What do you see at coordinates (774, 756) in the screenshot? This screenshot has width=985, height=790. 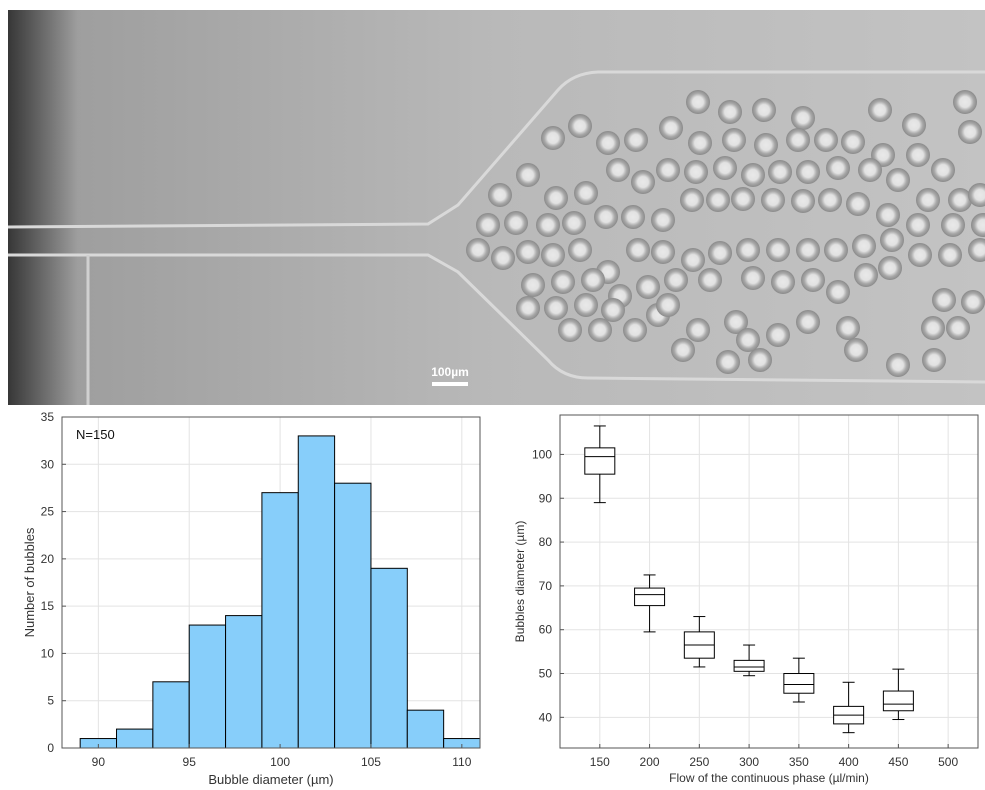 I see `boxplot-x-ticks: 150 200 250 300 350 400 450 500` at bounding box center [774, 756].